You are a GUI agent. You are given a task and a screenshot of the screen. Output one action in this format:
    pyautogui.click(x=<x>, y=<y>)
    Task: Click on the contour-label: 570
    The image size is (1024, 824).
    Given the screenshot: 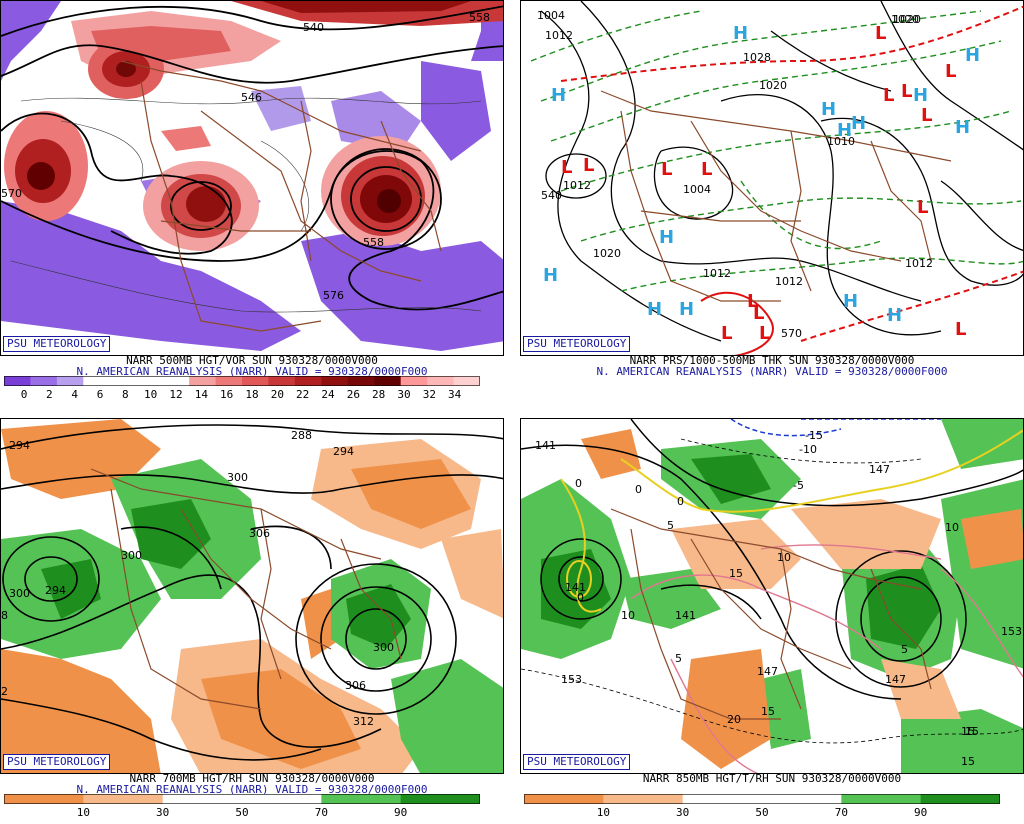 What is the action you would take?
    pyautogui.click(x=11, y=193)
    